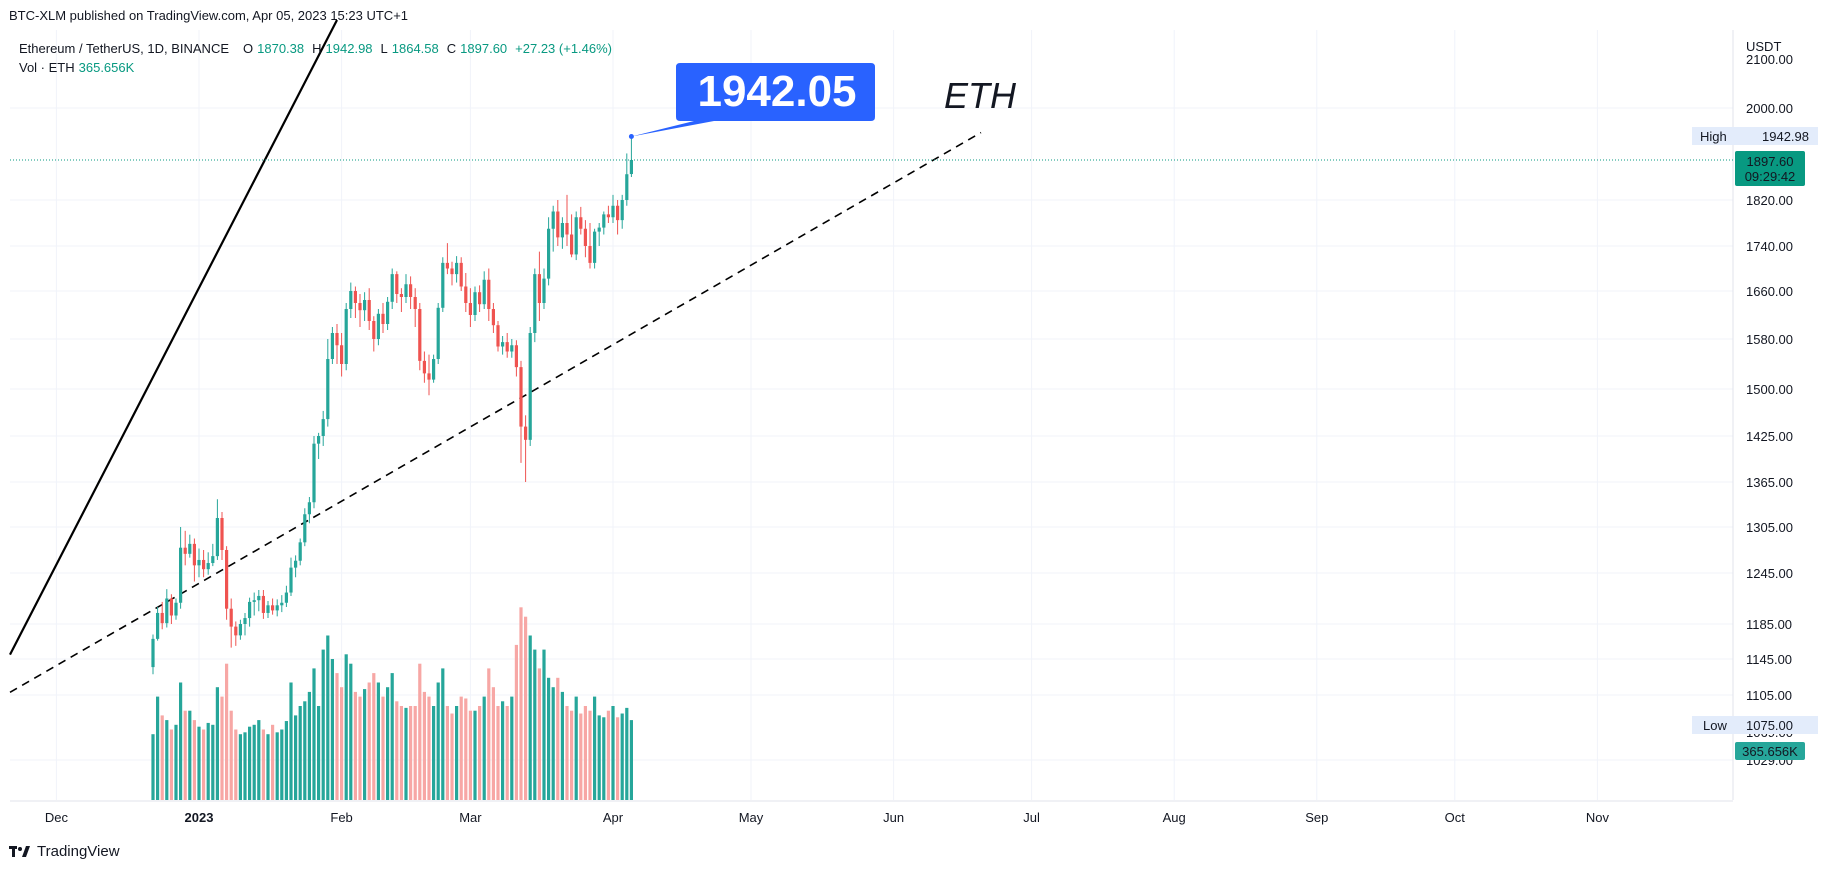 The width and height of the screenshot is (1822, 871). Describe the element at coordinates (1174, 817) in the screenshot. I see `time-tick-label: Aug` at that location.